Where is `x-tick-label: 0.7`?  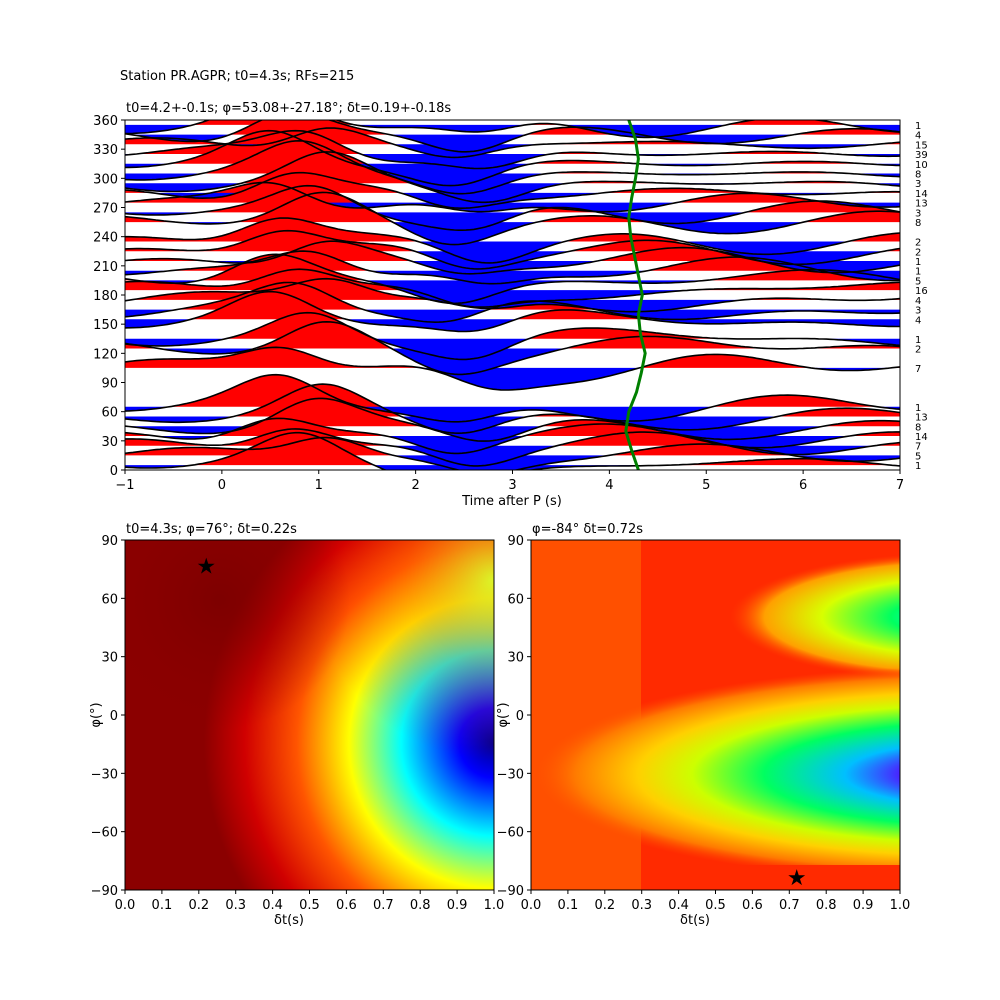 x-tick-label: 0.7 is located at coordinates (789, 905).